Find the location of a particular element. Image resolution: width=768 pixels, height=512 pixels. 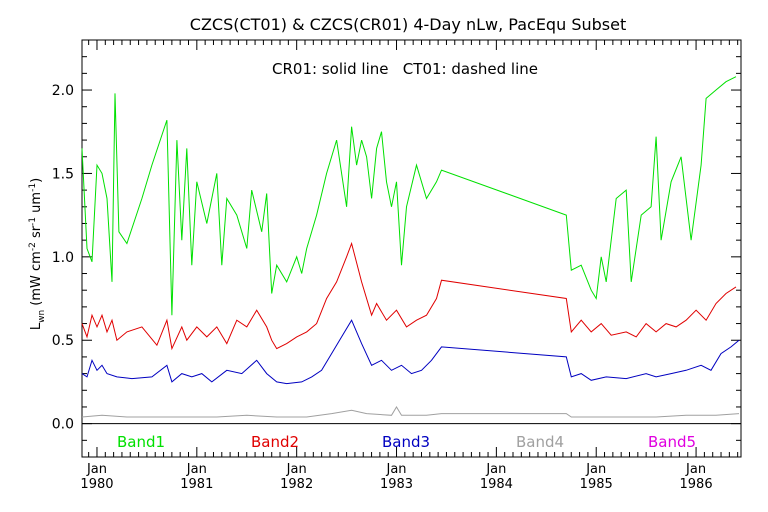

y-axis-label-sub: wn is located at coordinates (42, 316).